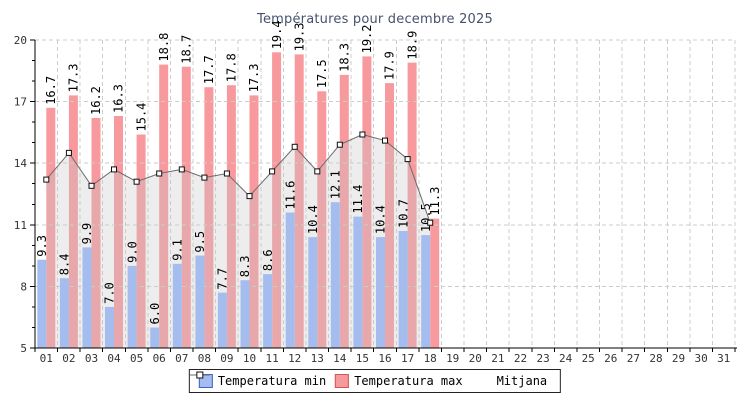  What do you see at coordinates (119, 98) in the screenshot?
I see `svg-text: 16.3` at bounding box center [119, 98].